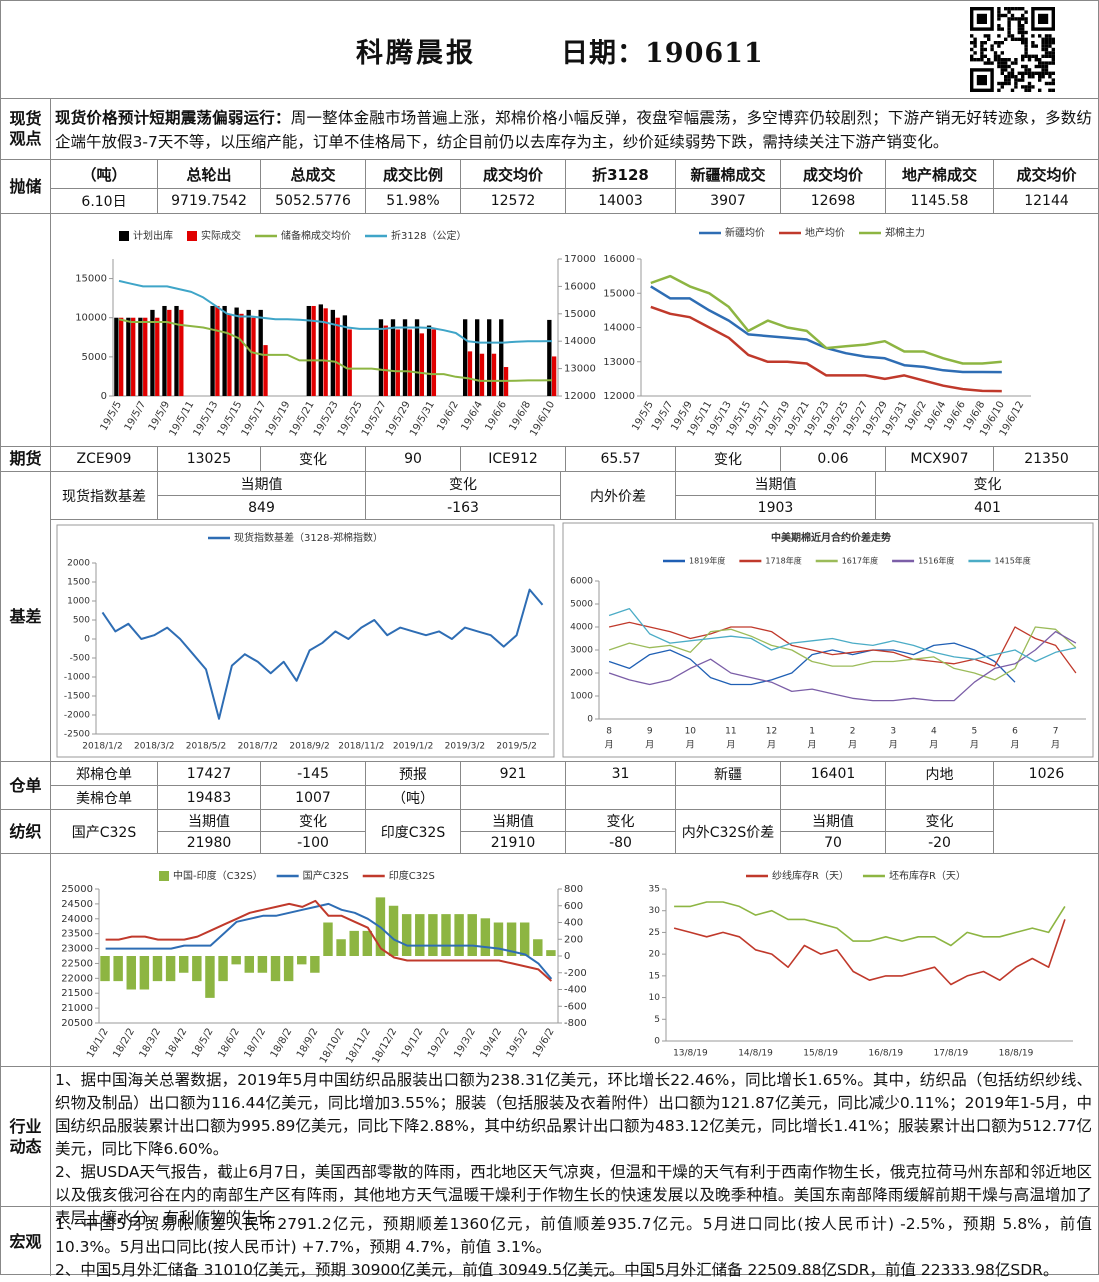 The image size is (1099, 1282). Describe the element at coordinates (1046, 459) in the screenshot. I see `cell: 21350` at that location.